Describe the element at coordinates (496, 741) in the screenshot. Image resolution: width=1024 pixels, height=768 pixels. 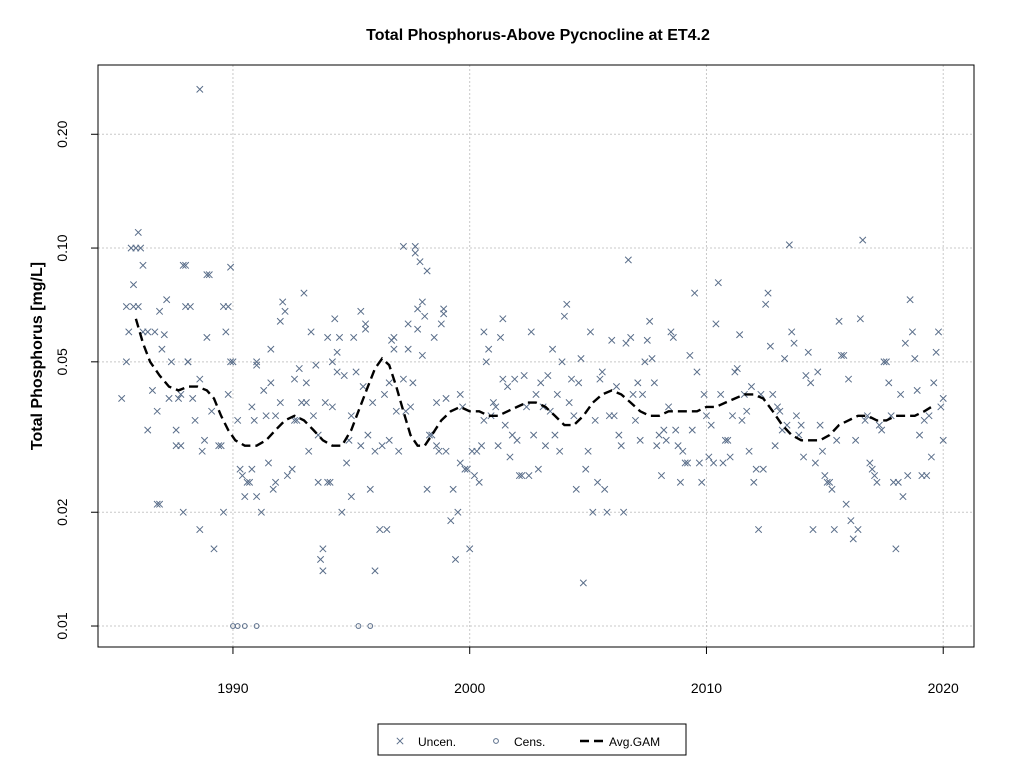
I see `legend-marker-censored` at that location.